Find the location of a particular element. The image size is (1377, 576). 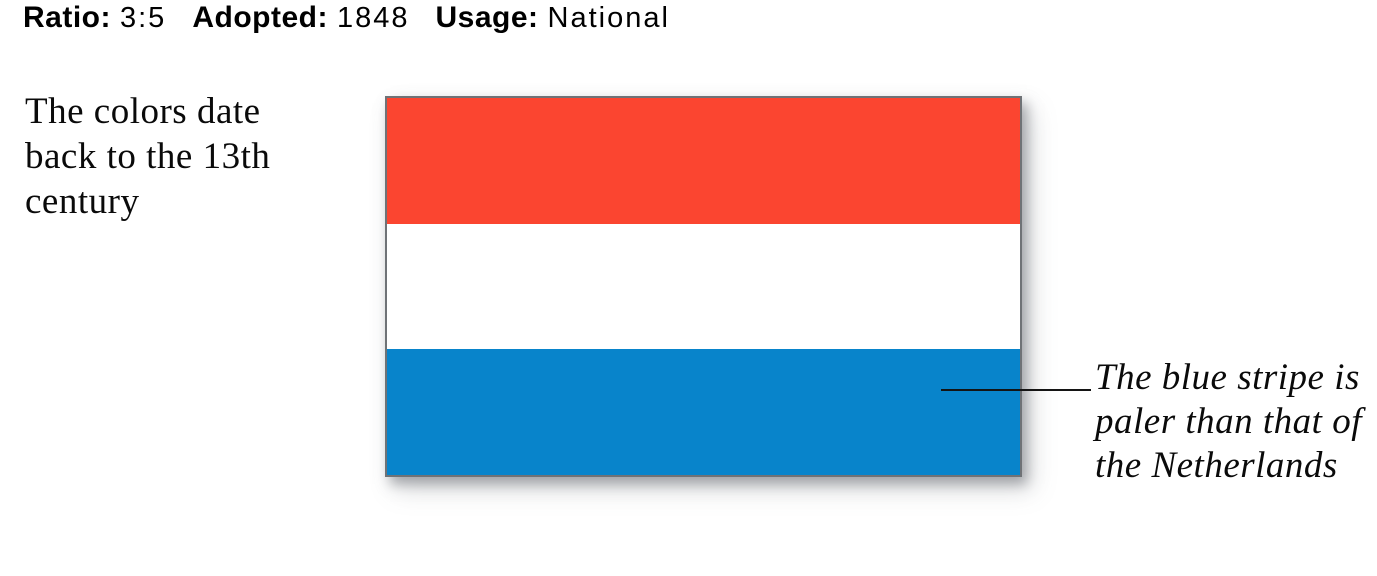

annotation-line: The colors date is located at coordinates (143, 111).